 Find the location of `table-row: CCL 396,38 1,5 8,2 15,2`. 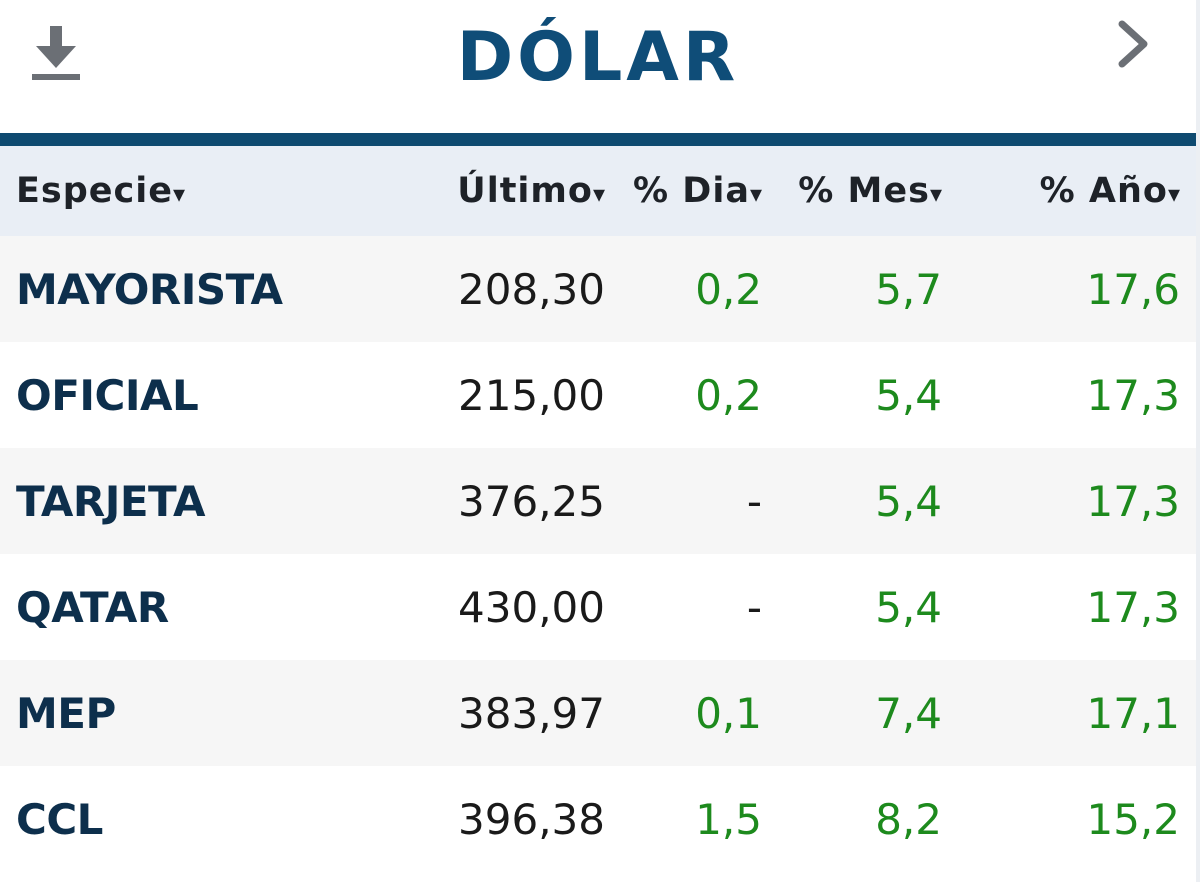

table-row: CCL 396,38 1,5 8,2 15,2 is located at coordinates (598, 819).